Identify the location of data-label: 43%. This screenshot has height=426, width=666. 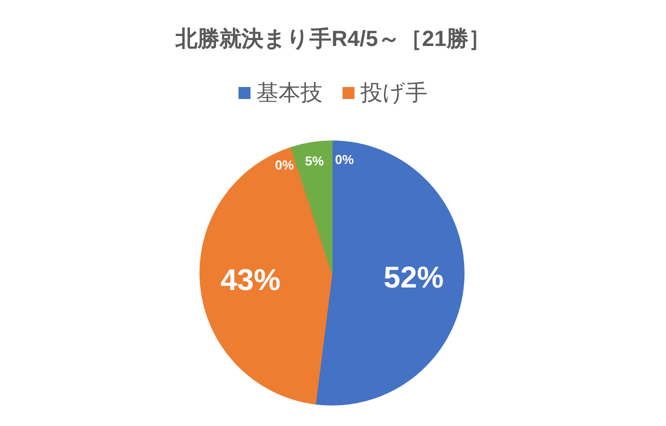
(250, 281).